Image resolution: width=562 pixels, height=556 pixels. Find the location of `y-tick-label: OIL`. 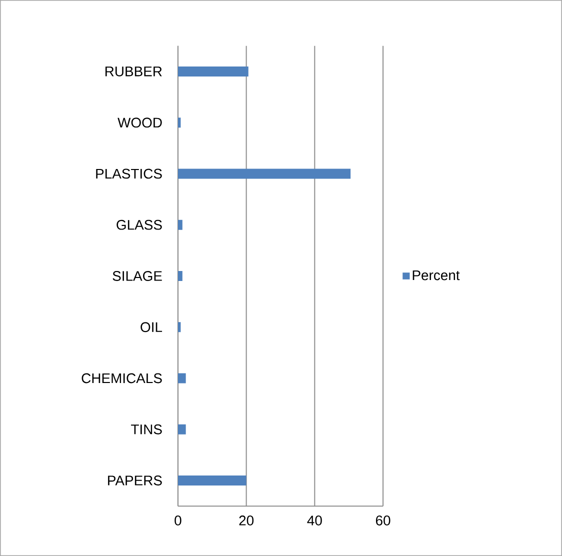

y-tick-label: OIL is located at coordinates (151, 327).